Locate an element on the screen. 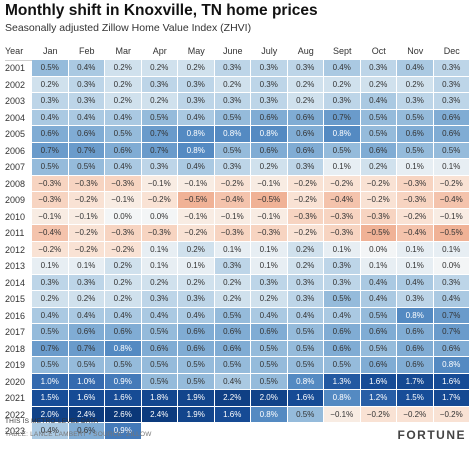  column-header-sept: Sept is located at coordinates (342, 51).